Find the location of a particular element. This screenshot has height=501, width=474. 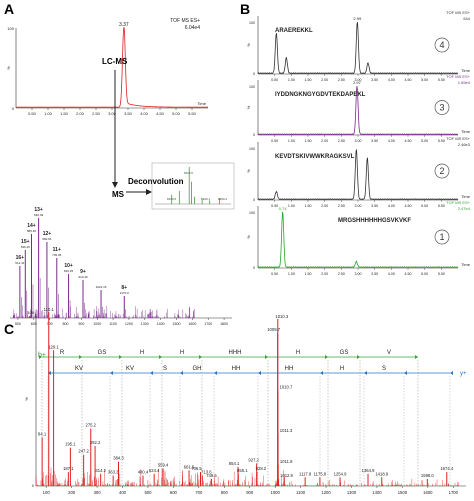

c-peak-label: 559.4 is located at coordinates (163, 465).